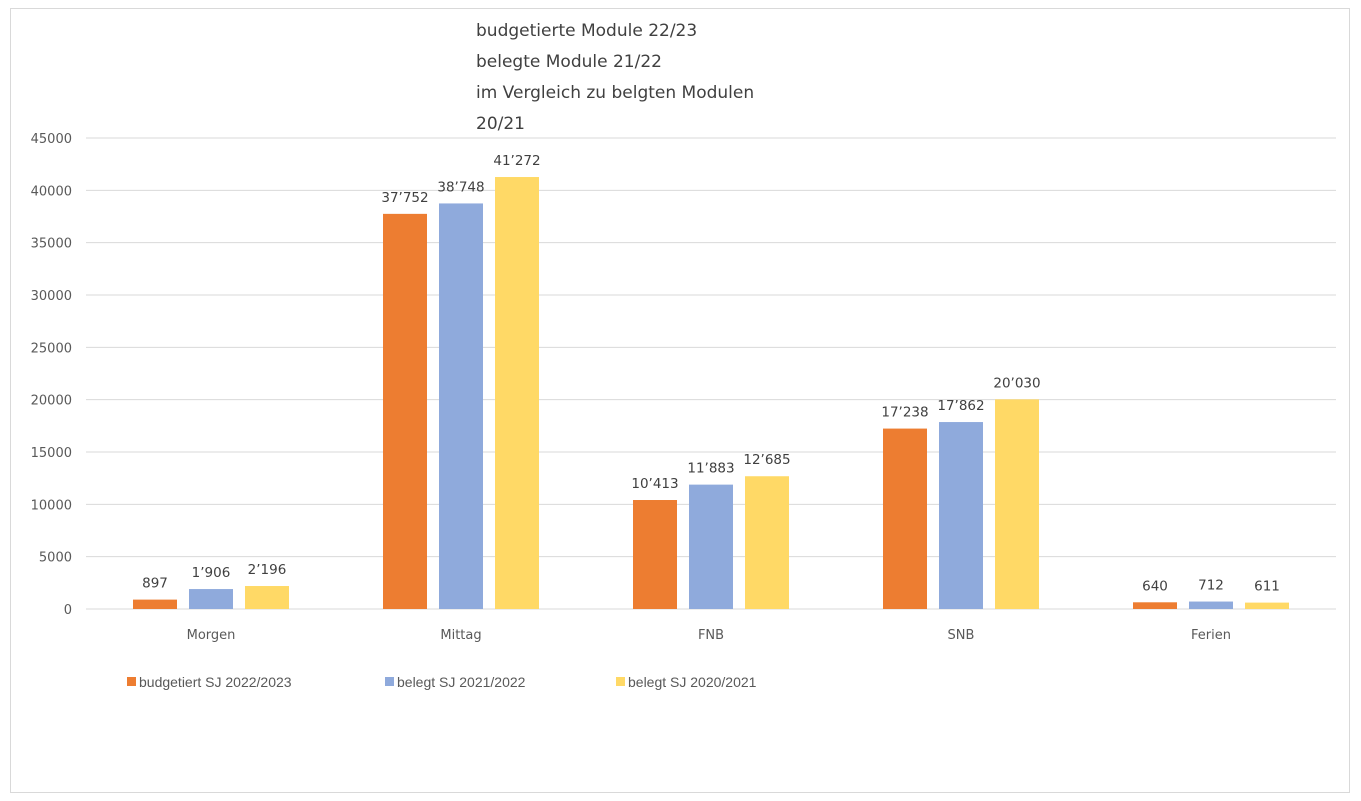 The width and height of the screenshot is (1361, 801). Describe the element at coordinates (51, 191) in the screenshot. I see `y-tick-label: 40000` at that location.